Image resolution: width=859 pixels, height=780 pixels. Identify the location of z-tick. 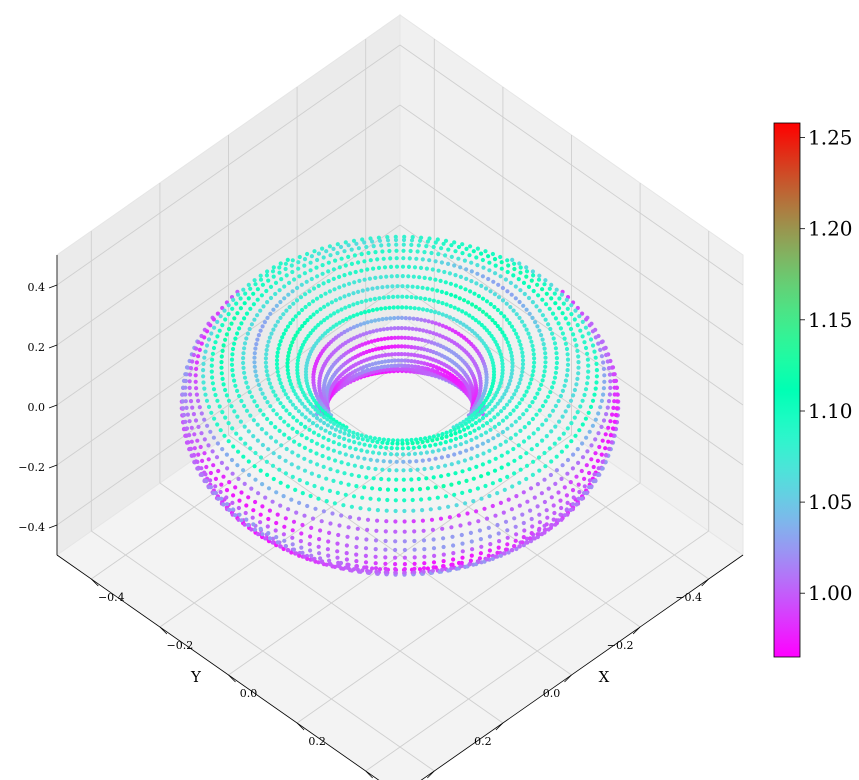
(53, 526).